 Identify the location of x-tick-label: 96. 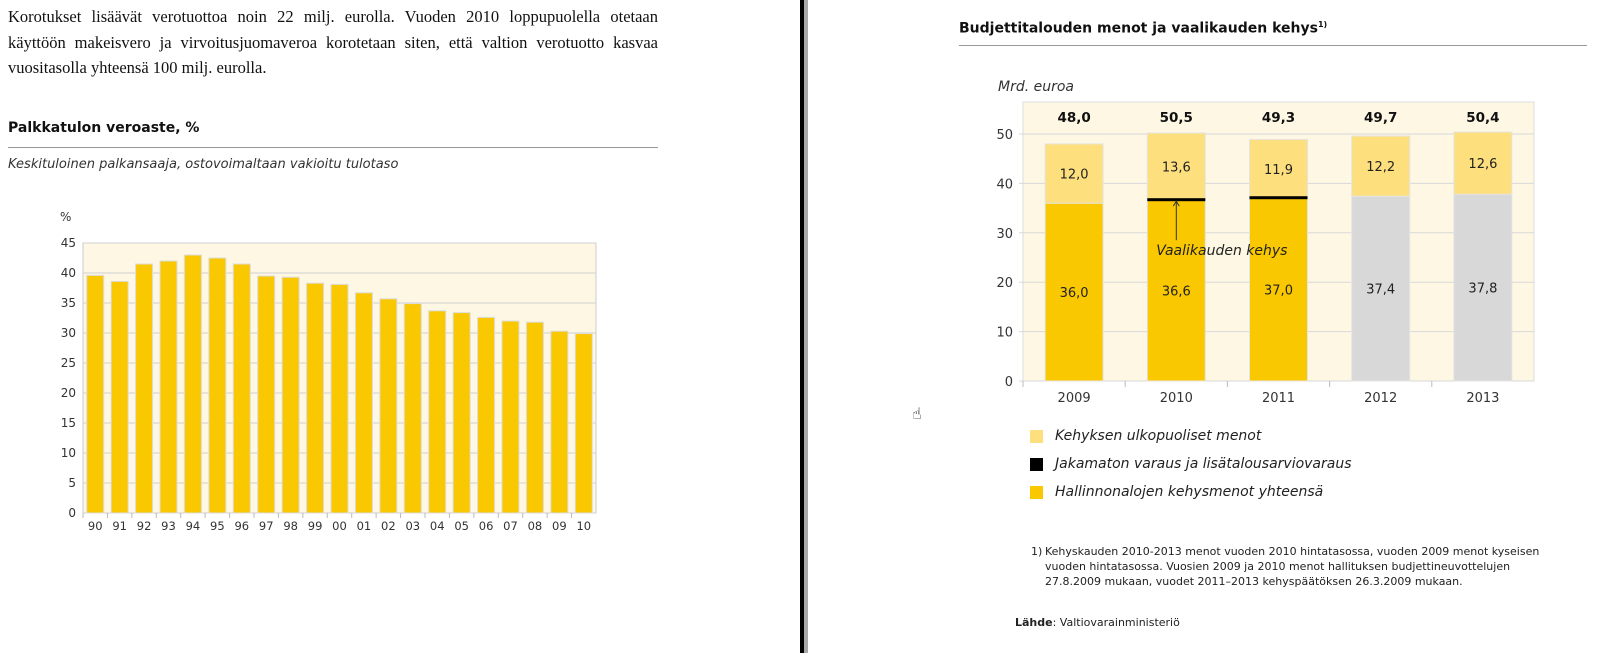
(241, 526).